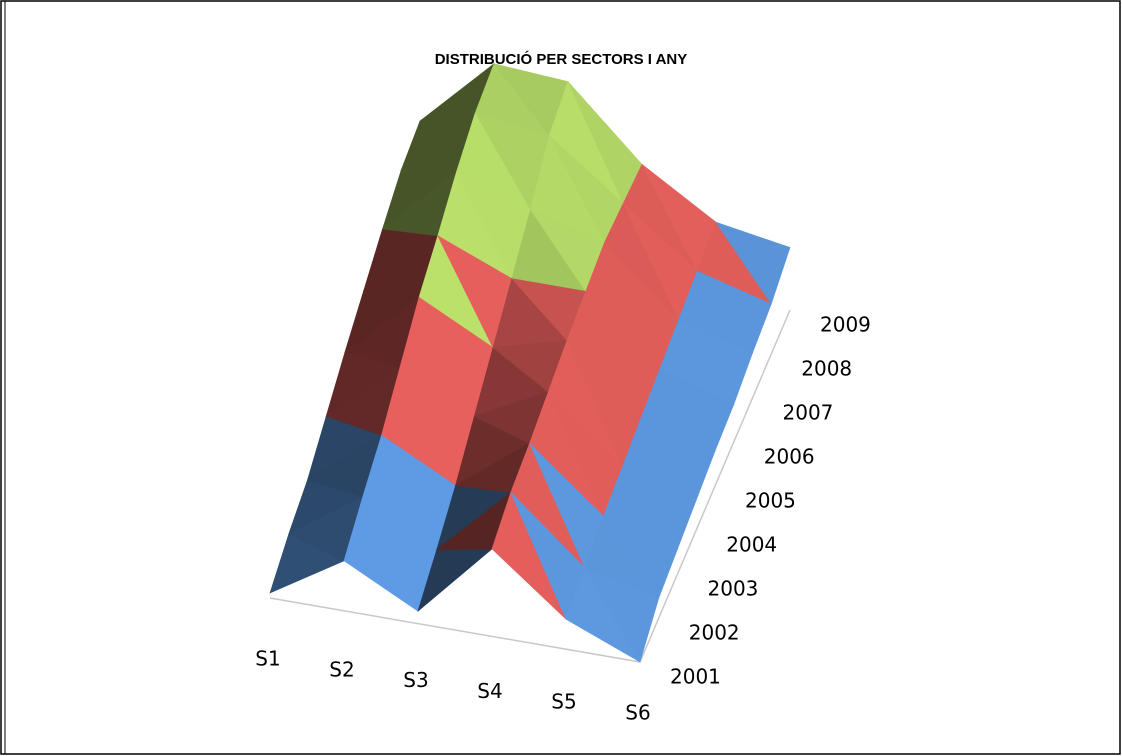 Image resolution: width=1122 pixels, height=756 pixels. What do you see at coordinates (455, 630) in the screenshot?
I see `front-edge` at bounding box center [455, 630].